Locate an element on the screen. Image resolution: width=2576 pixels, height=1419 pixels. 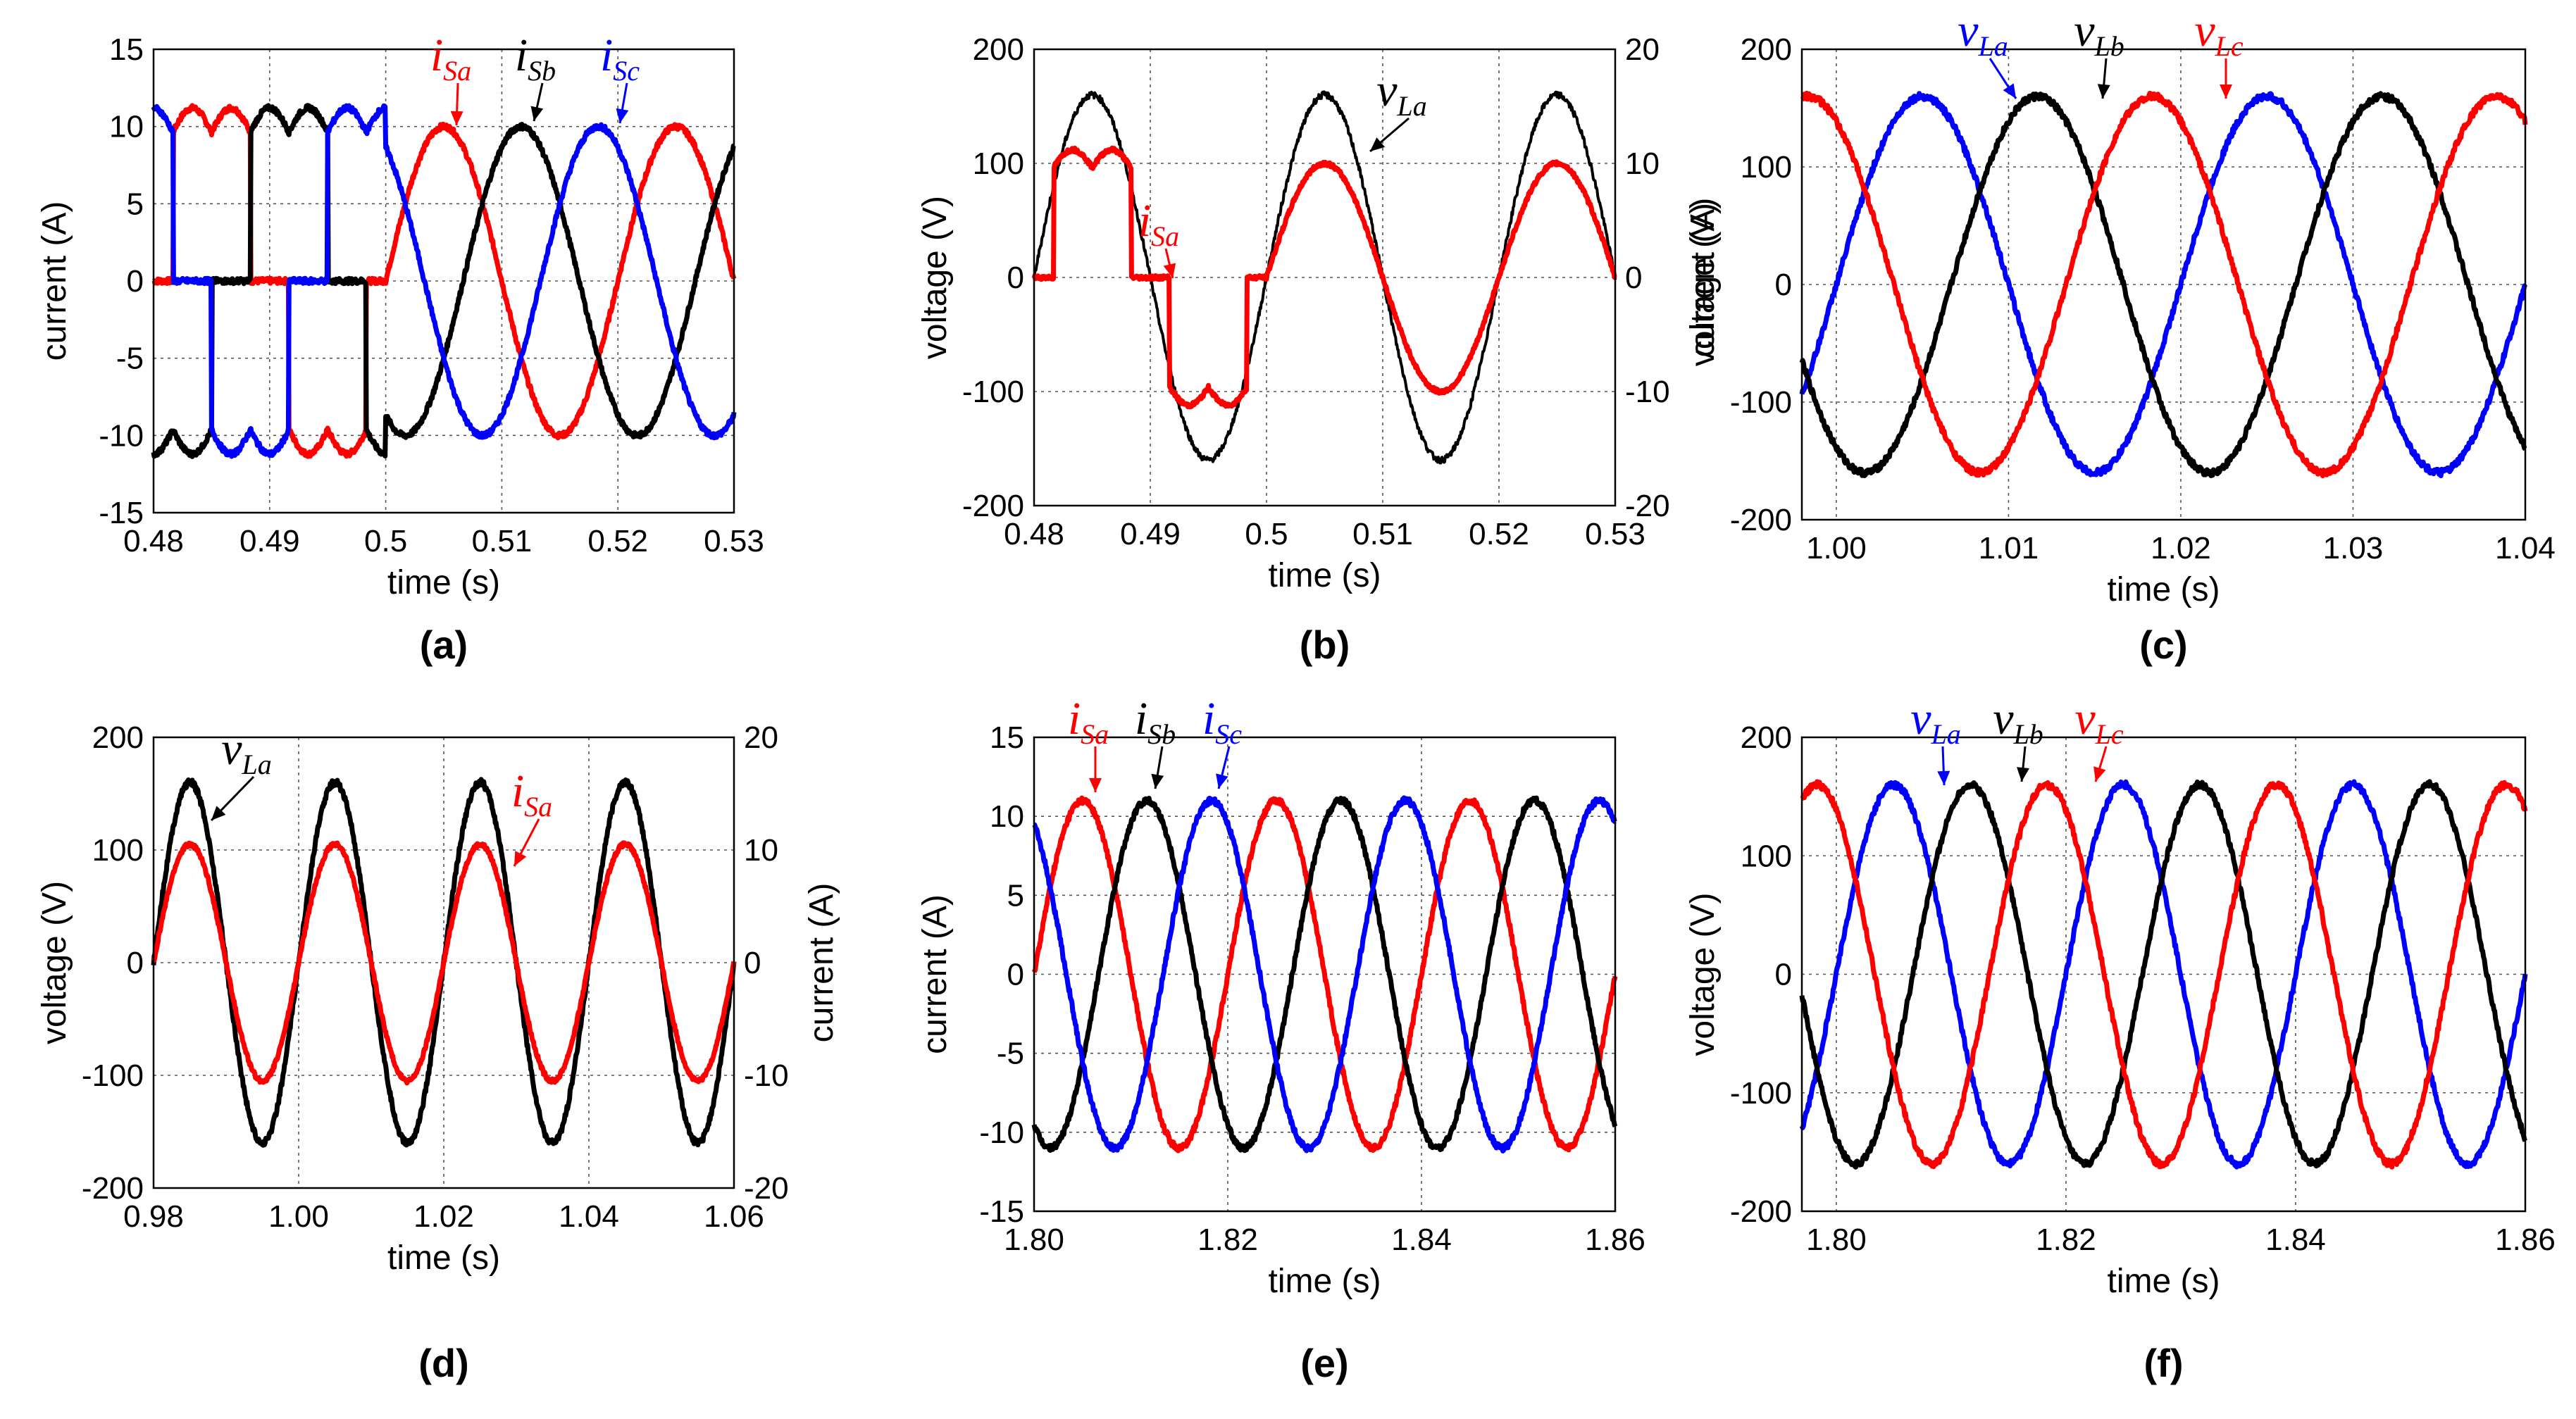
y-tick-label: 0 is located at coordinates (1015, 278).